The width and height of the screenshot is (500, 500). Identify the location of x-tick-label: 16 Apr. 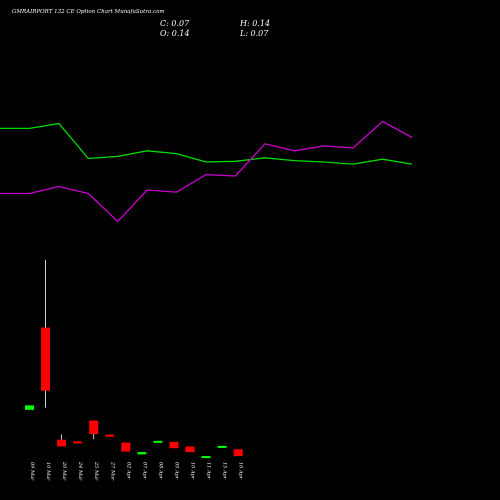
(241, 471).